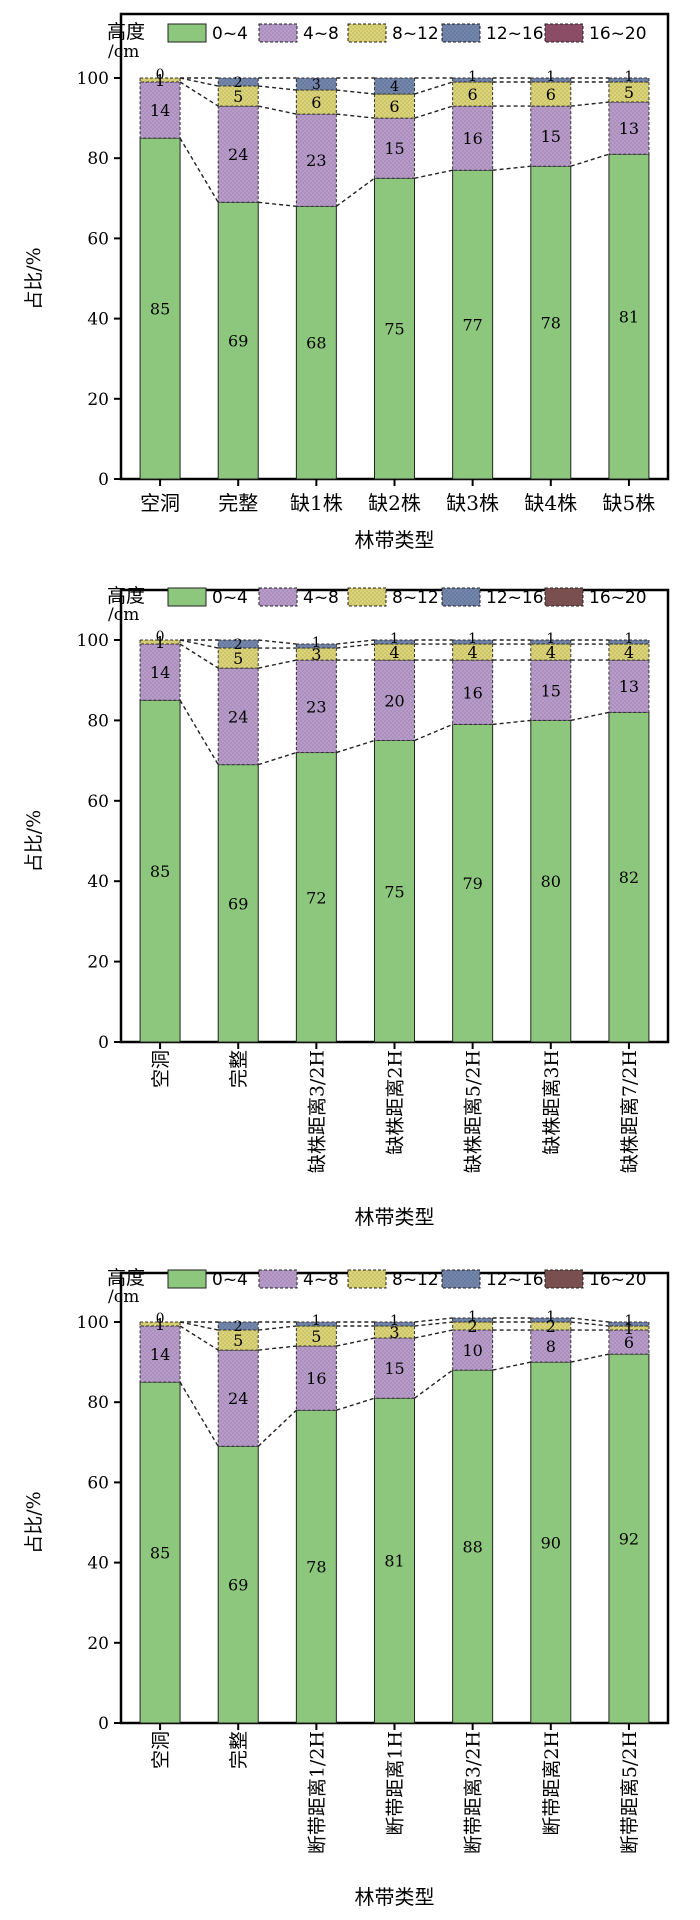 The image size is (700, 1920). I want to click on data-label-12-16: 4, so click(394, 87).